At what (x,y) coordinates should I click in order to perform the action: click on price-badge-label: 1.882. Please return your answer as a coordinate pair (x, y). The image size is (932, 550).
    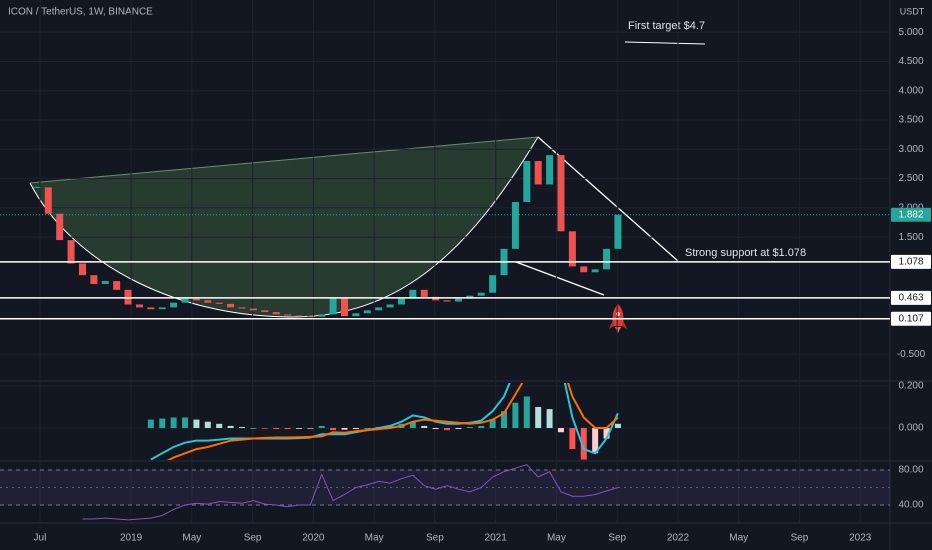
    Looking at the image, I should click on (910, 214).